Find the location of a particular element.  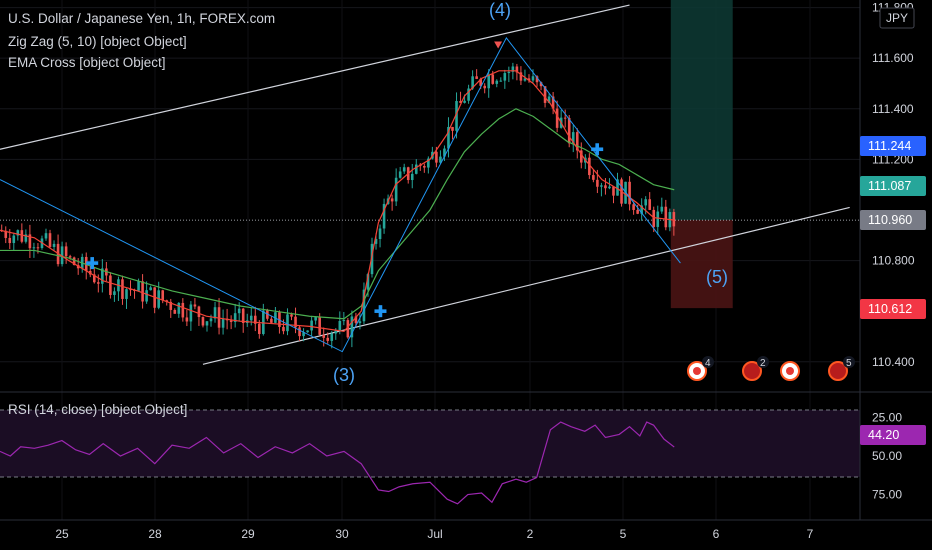

svg-text: 4 is located at coordinates (708, 363).